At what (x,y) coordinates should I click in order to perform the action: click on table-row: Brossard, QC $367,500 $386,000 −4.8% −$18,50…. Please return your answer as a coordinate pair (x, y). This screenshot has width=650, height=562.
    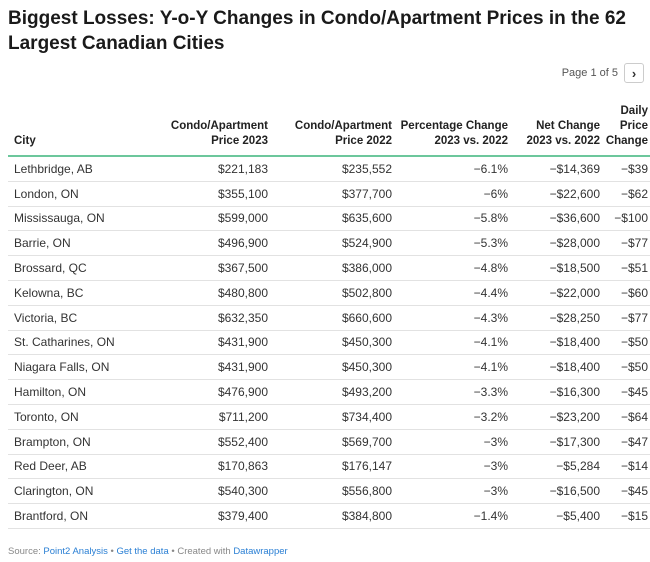
    Looking at the image, I should click on (329, 268).